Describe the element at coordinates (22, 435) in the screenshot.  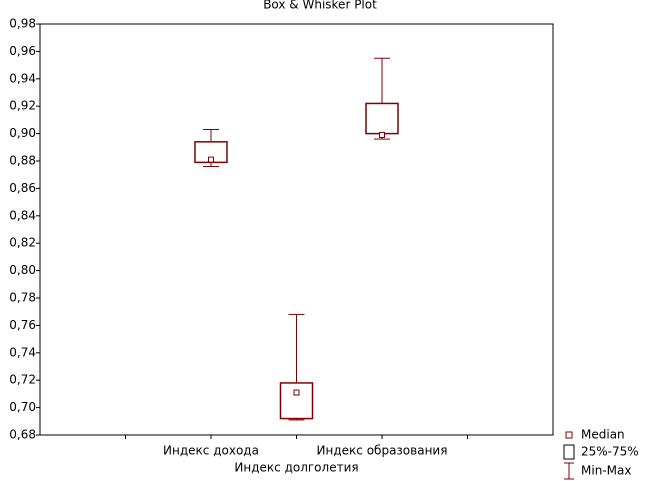
I see `y-tick-label: 0,68` at that location.